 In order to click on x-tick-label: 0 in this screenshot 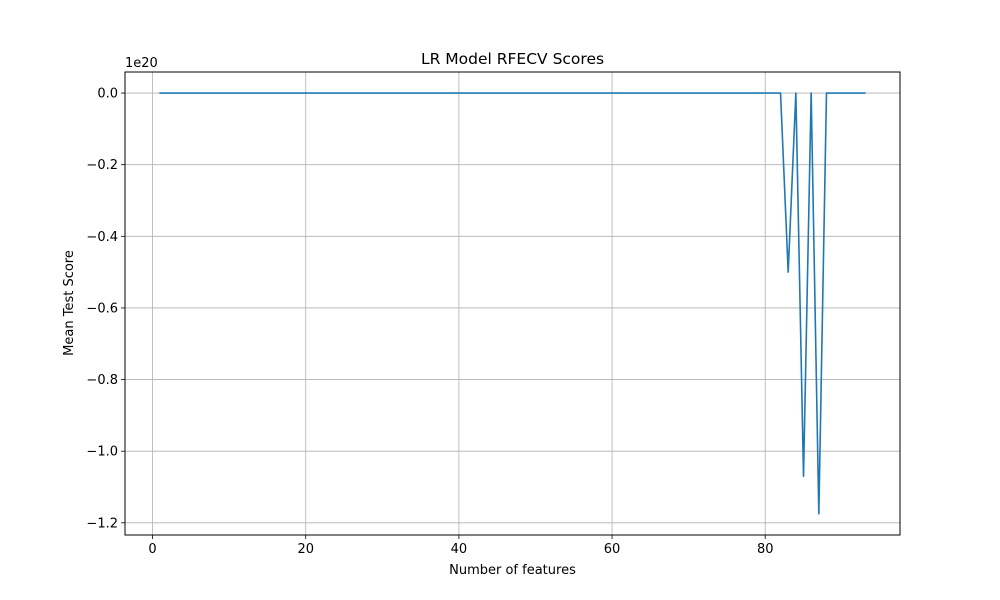, I will do `click(152, 549)`.